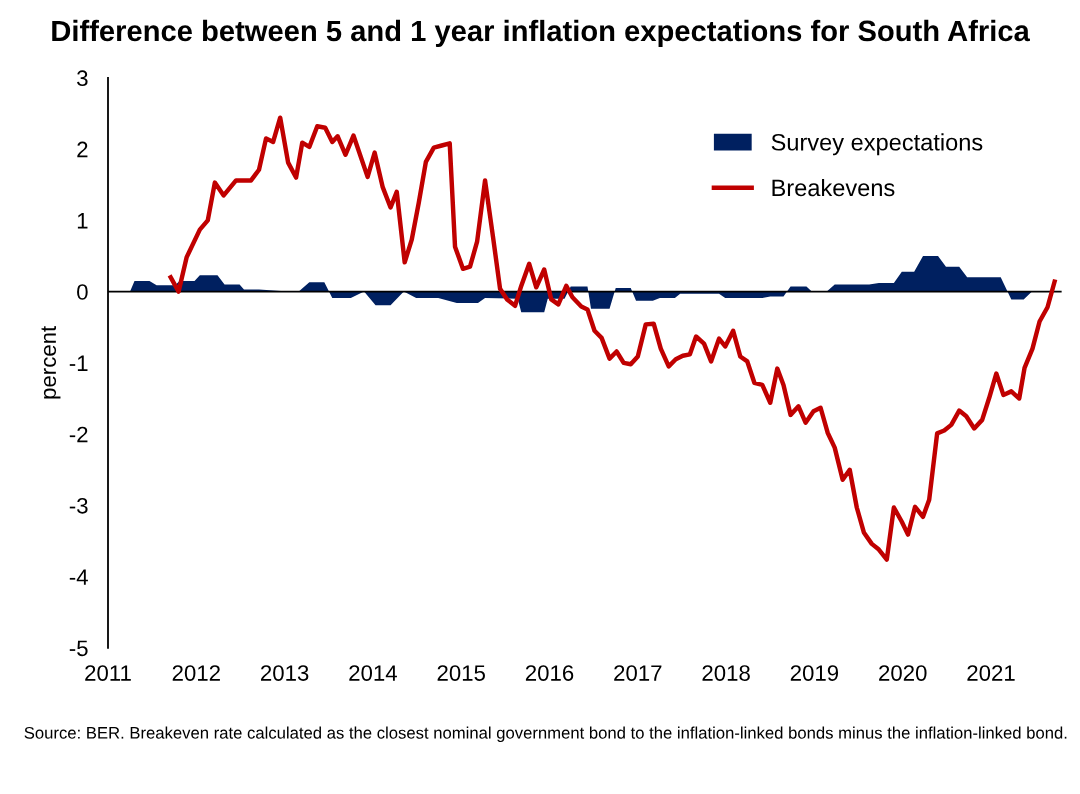 The image size is (1080, 794). I want to click on x-tick-label: 2021, so click(991, 673).